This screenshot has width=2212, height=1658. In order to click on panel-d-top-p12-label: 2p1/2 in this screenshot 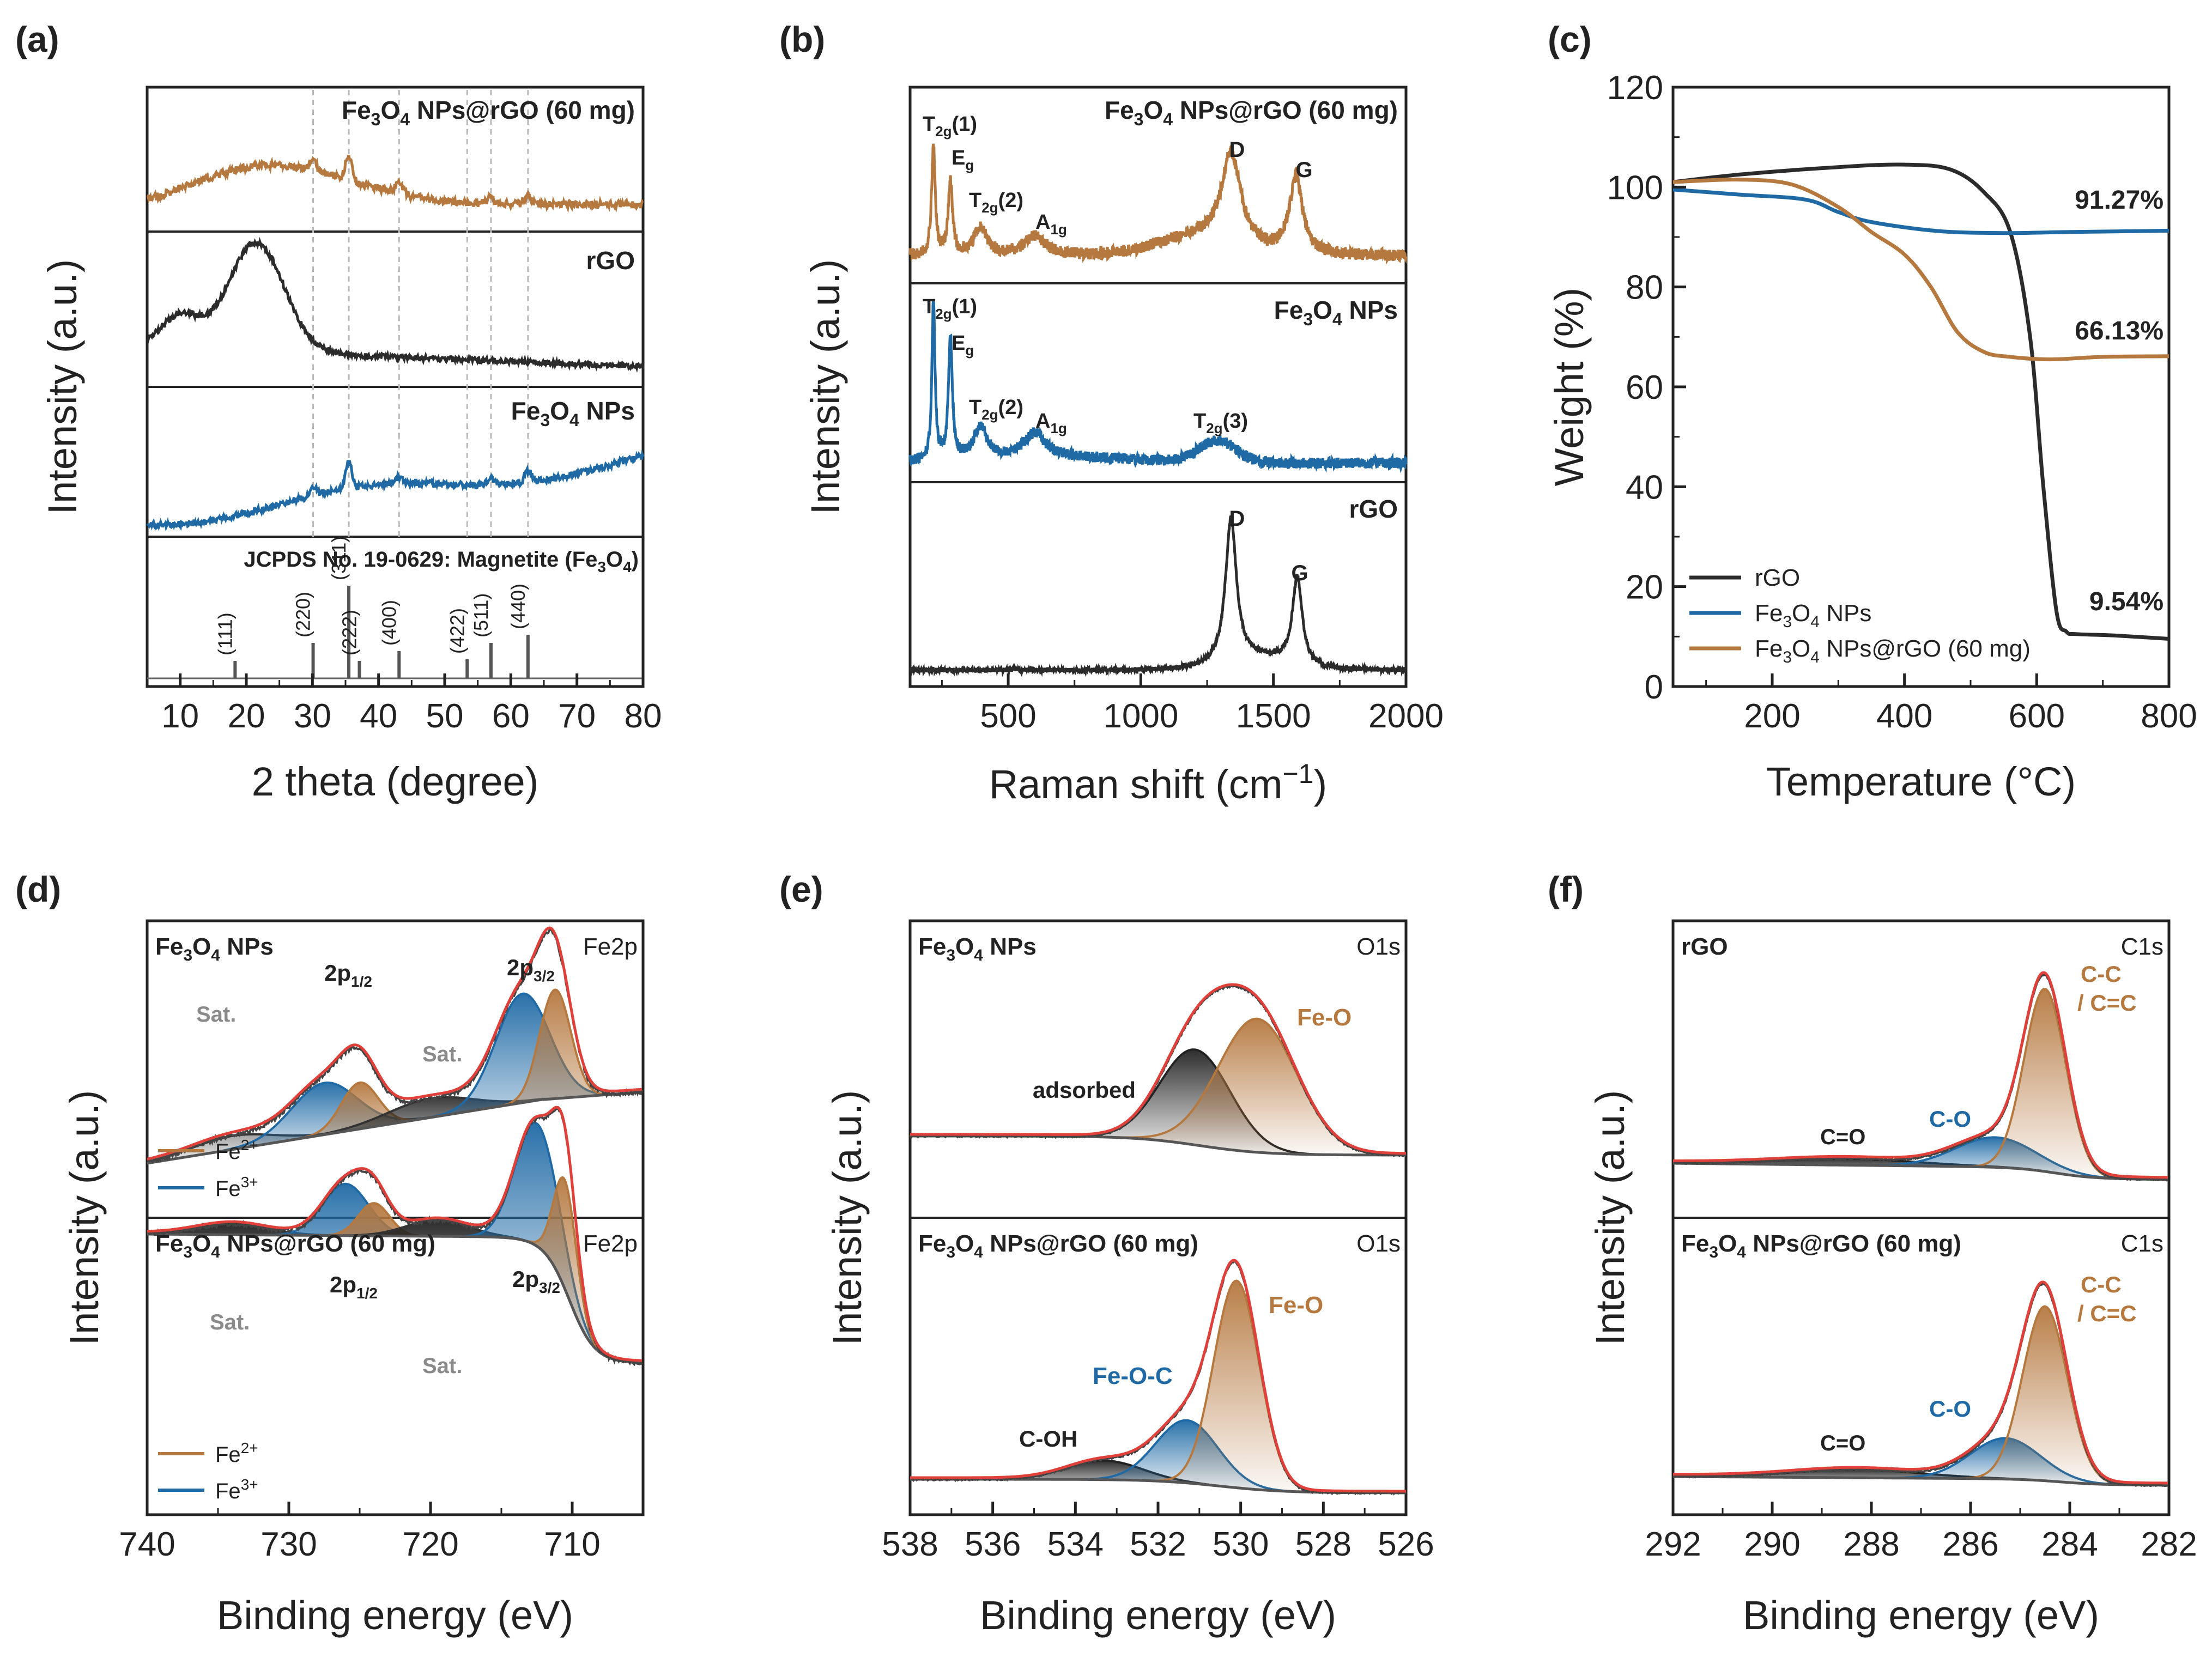, I will do `click(348, 975)`.